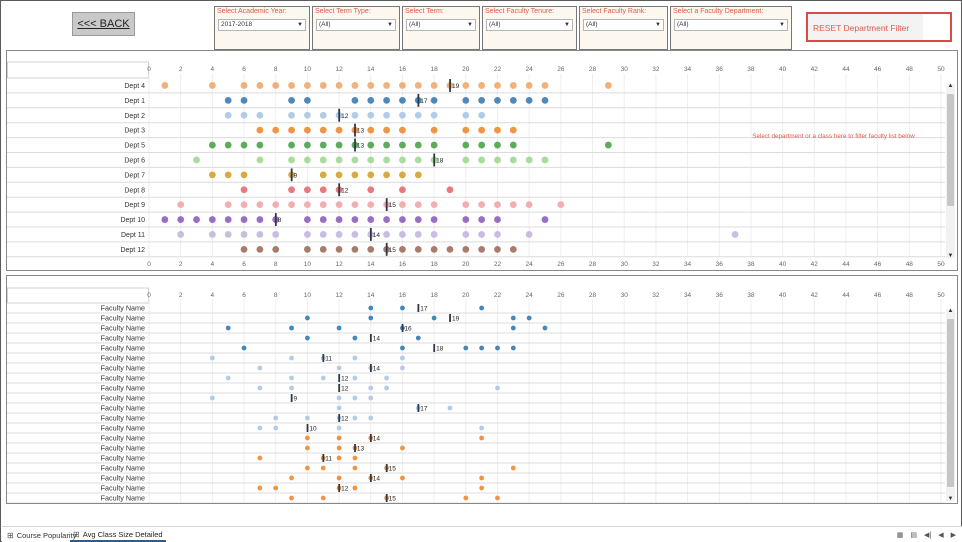  I want to click on faculty-rank-select: (All) ▼, so click(623, 25).